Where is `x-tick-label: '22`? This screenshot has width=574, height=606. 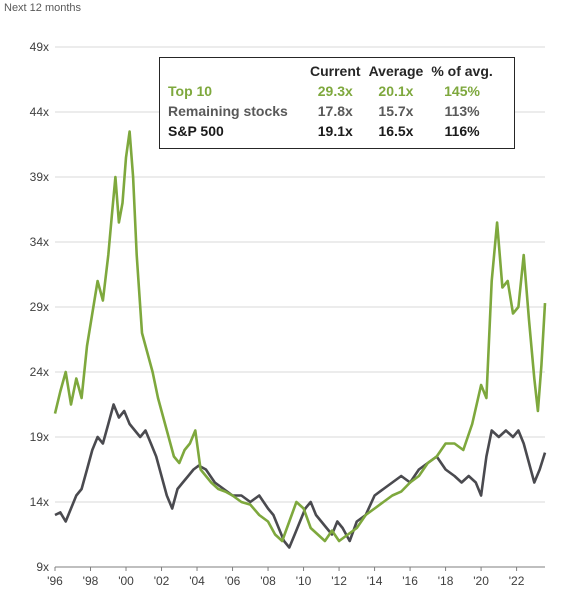 x-tick-label: '22 is located at coordinates (517, 581).